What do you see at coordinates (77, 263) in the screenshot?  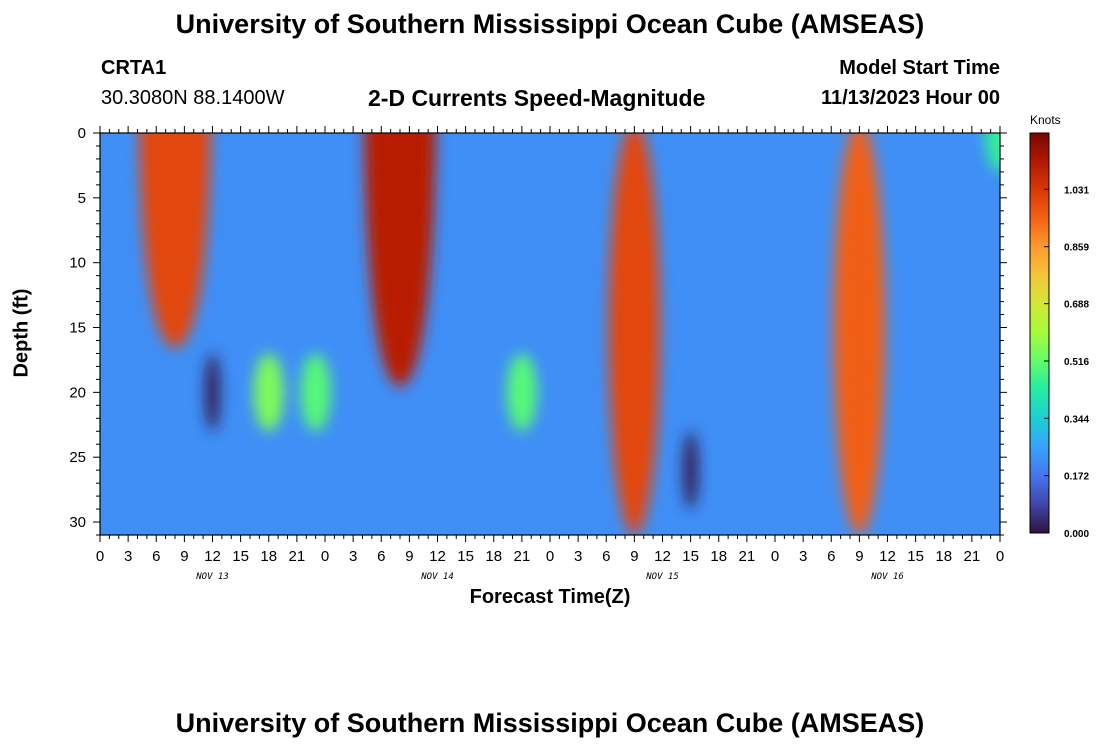 I see `y-tick-label: 10` at bounding box center [77, 263].